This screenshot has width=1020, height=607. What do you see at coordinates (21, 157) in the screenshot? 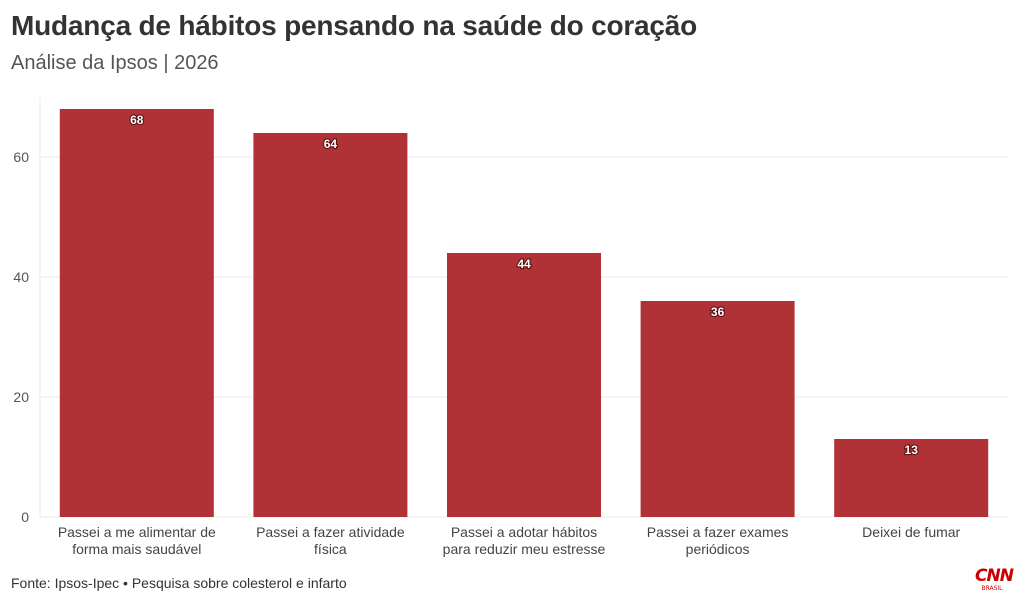
I see `y-tick-label: 60` at bounding box center [21, 157].